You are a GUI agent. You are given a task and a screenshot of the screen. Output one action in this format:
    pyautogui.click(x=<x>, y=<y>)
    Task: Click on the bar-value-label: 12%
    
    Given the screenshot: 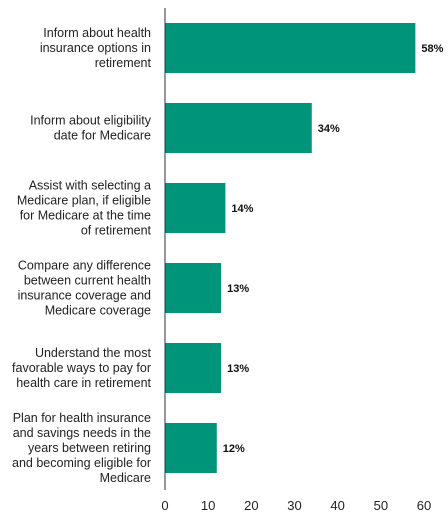 What is the action you would take?
    pyautogui.click(x=234, y=449)
    